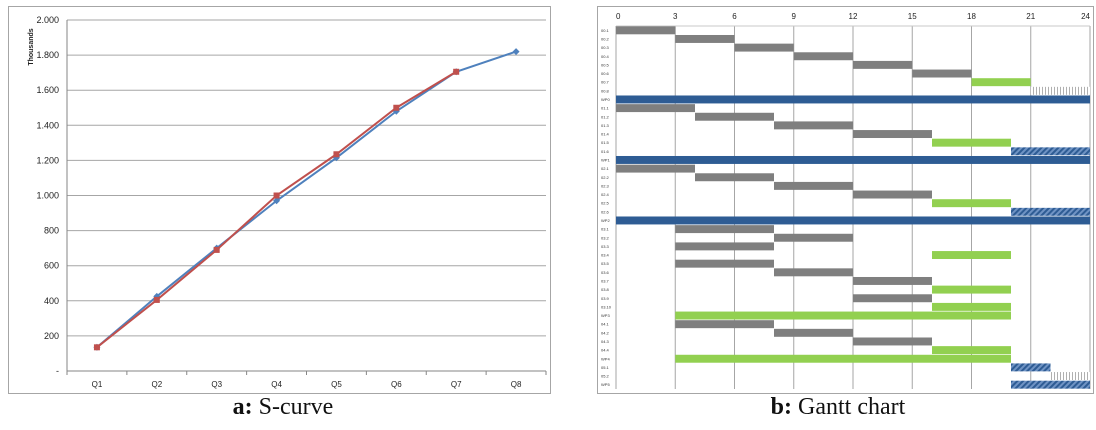 The width and height of the screenshot is (1096, 430). I want to click on caption-b-letter: b:, so click(781, 407).